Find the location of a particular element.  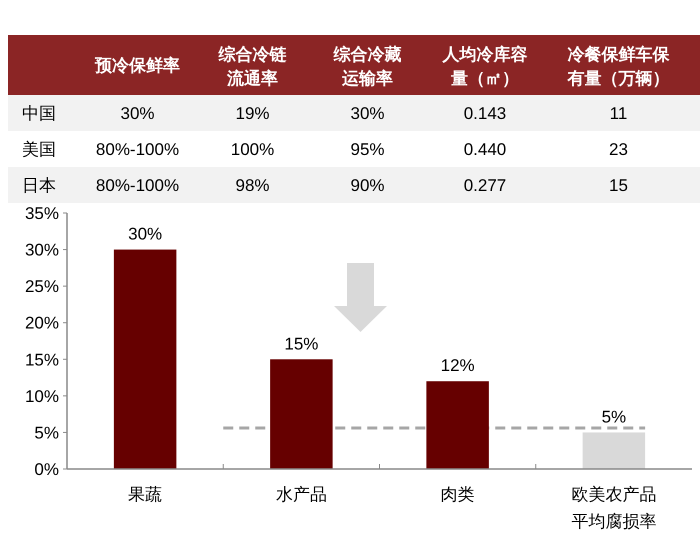

category-label: 综合冷链流通率 is located at coordinates (253, 67).